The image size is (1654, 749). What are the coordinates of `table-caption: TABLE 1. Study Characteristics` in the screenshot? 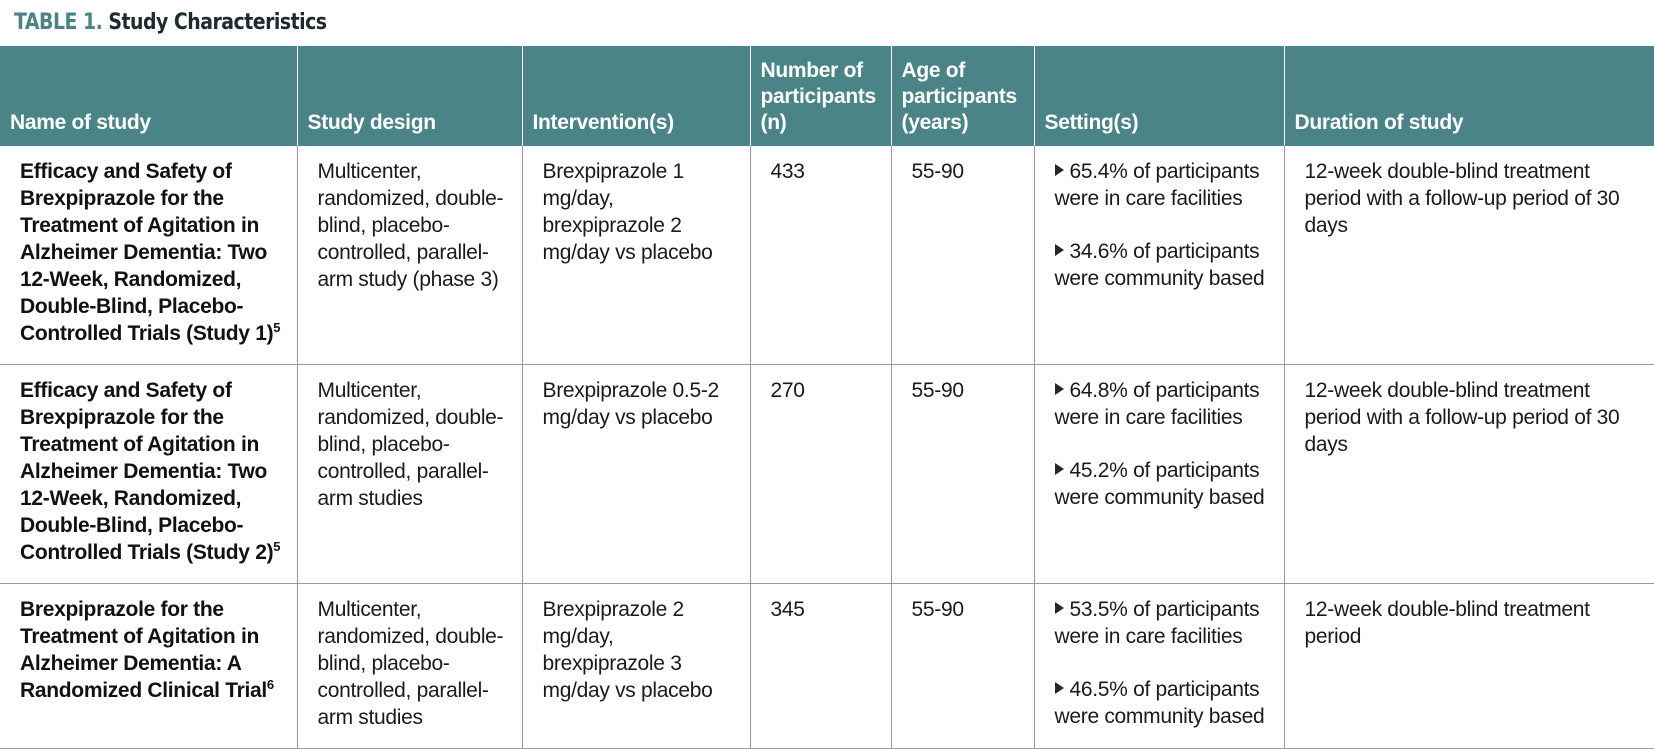 It's located at (170, 23).